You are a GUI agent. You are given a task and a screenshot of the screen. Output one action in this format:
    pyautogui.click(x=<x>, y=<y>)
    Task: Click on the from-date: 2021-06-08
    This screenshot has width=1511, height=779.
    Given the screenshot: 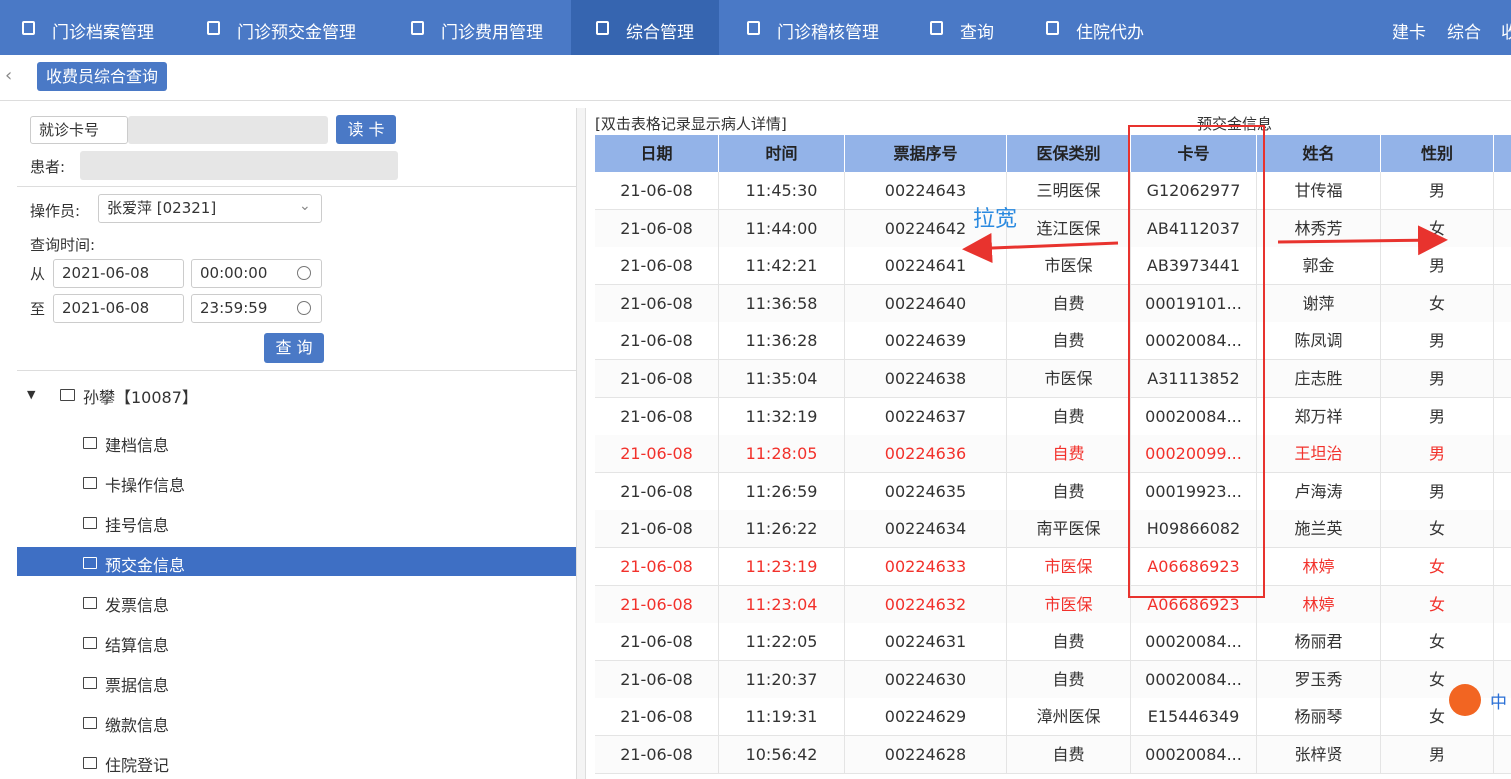 What is the action you would take?
    pyautogui.click(x=118, y=273)
    